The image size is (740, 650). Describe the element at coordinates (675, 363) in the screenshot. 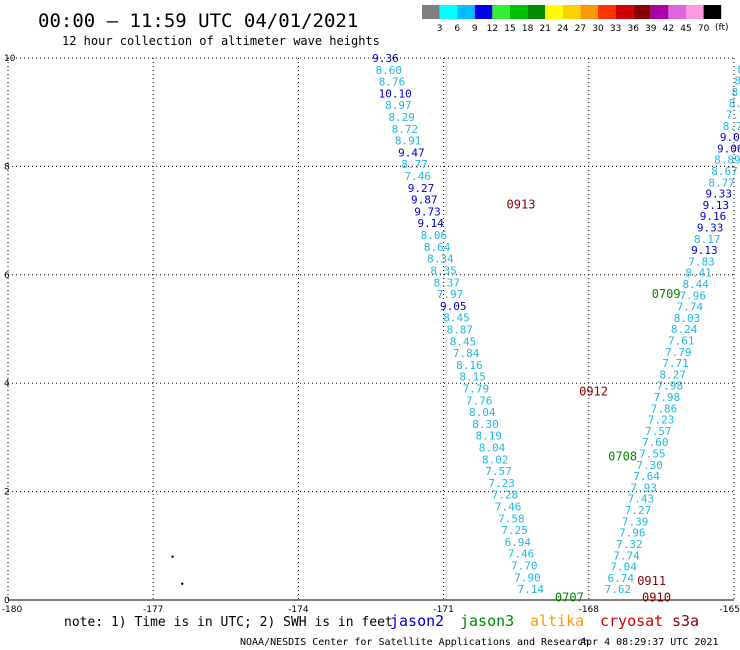

I see `wave-height-label: 7.71` at that location.